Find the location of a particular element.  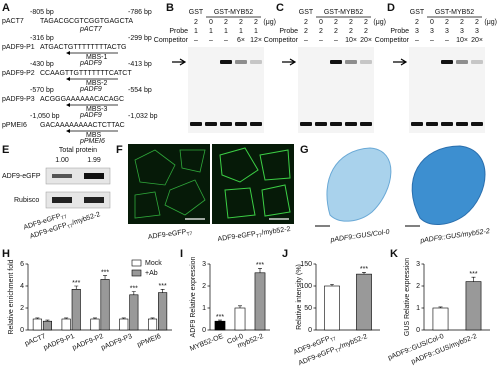

sequence-name: pADF9-P3 is located at coordinates (18, 99).